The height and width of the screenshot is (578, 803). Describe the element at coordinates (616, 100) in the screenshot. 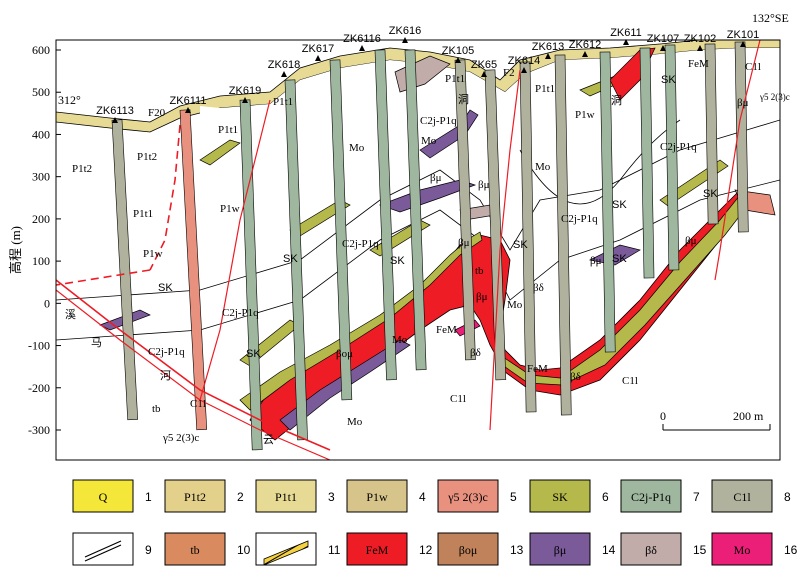

I see `label-chan-b: 洞` at that location.